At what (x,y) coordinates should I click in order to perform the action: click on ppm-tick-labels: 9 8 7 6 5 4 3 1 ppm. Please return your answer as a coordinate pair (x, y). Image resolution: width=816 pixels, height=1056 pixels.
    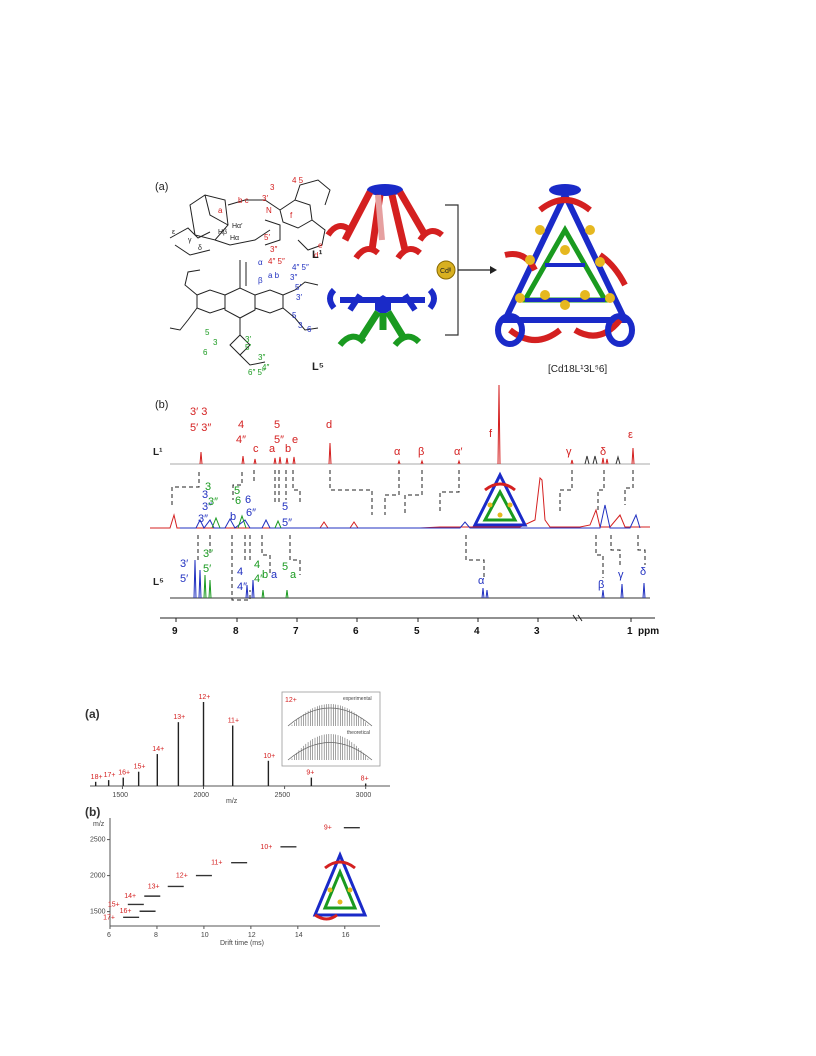
    Looking at the image, I should click on (415, 631).